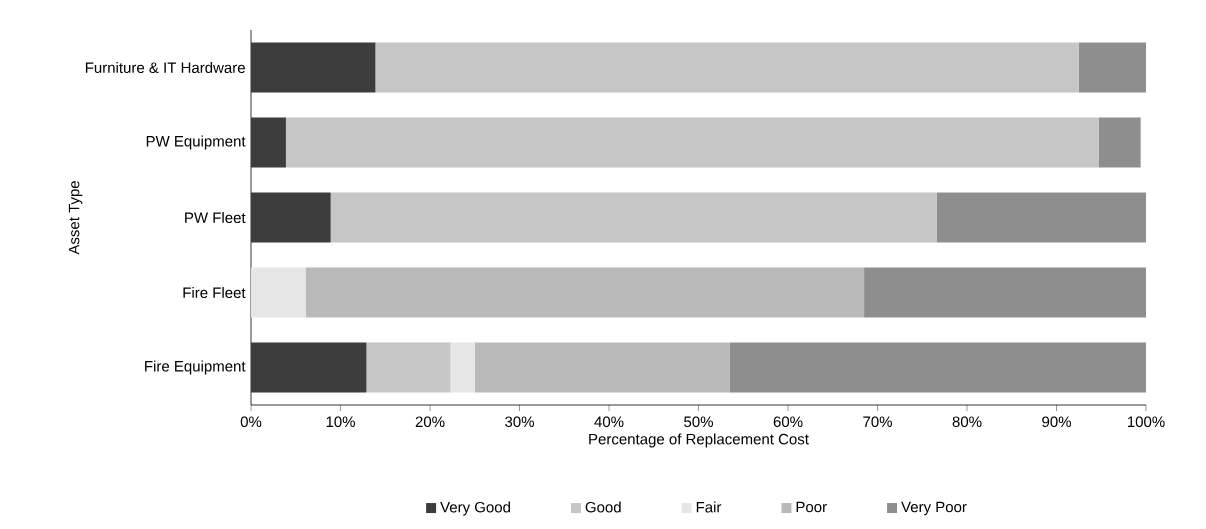  I want to click on x-tick-label: 90%, so click(1056, 422).